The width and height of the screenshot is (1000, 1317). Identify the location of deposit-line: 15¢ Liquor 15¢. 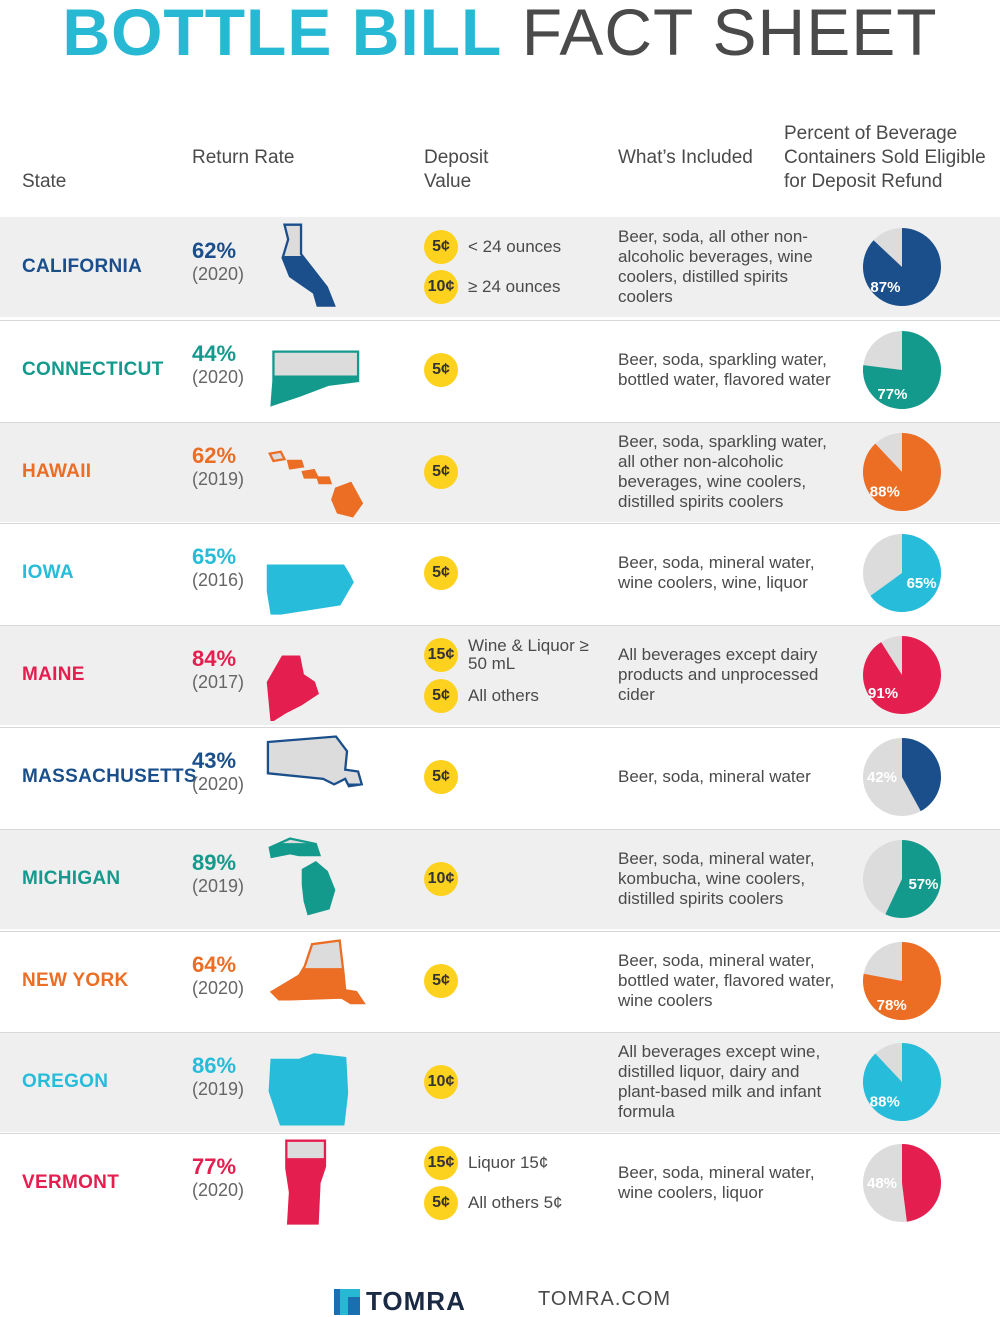
(511, 1163).